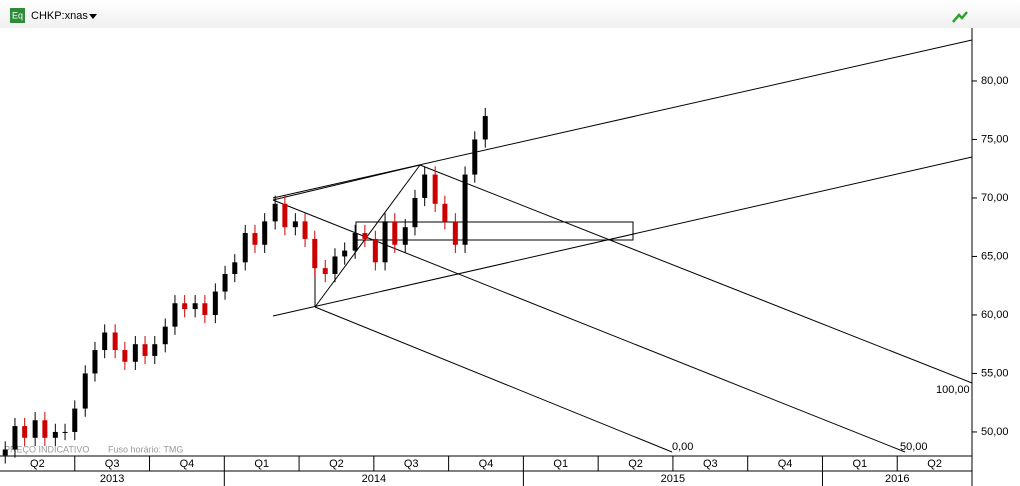 This screenshot has width=1020, height=486. I want to click on y-tick-label: 60,00, so click(995, 315).